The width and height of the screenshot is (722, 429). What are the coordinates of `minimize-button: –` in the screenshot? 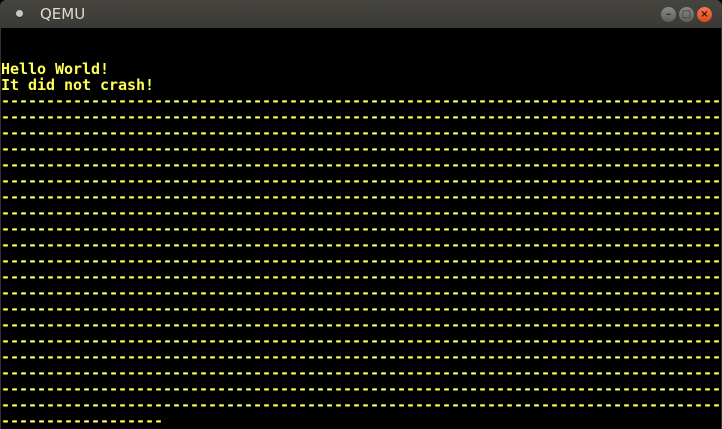 It's located at (668, 14).